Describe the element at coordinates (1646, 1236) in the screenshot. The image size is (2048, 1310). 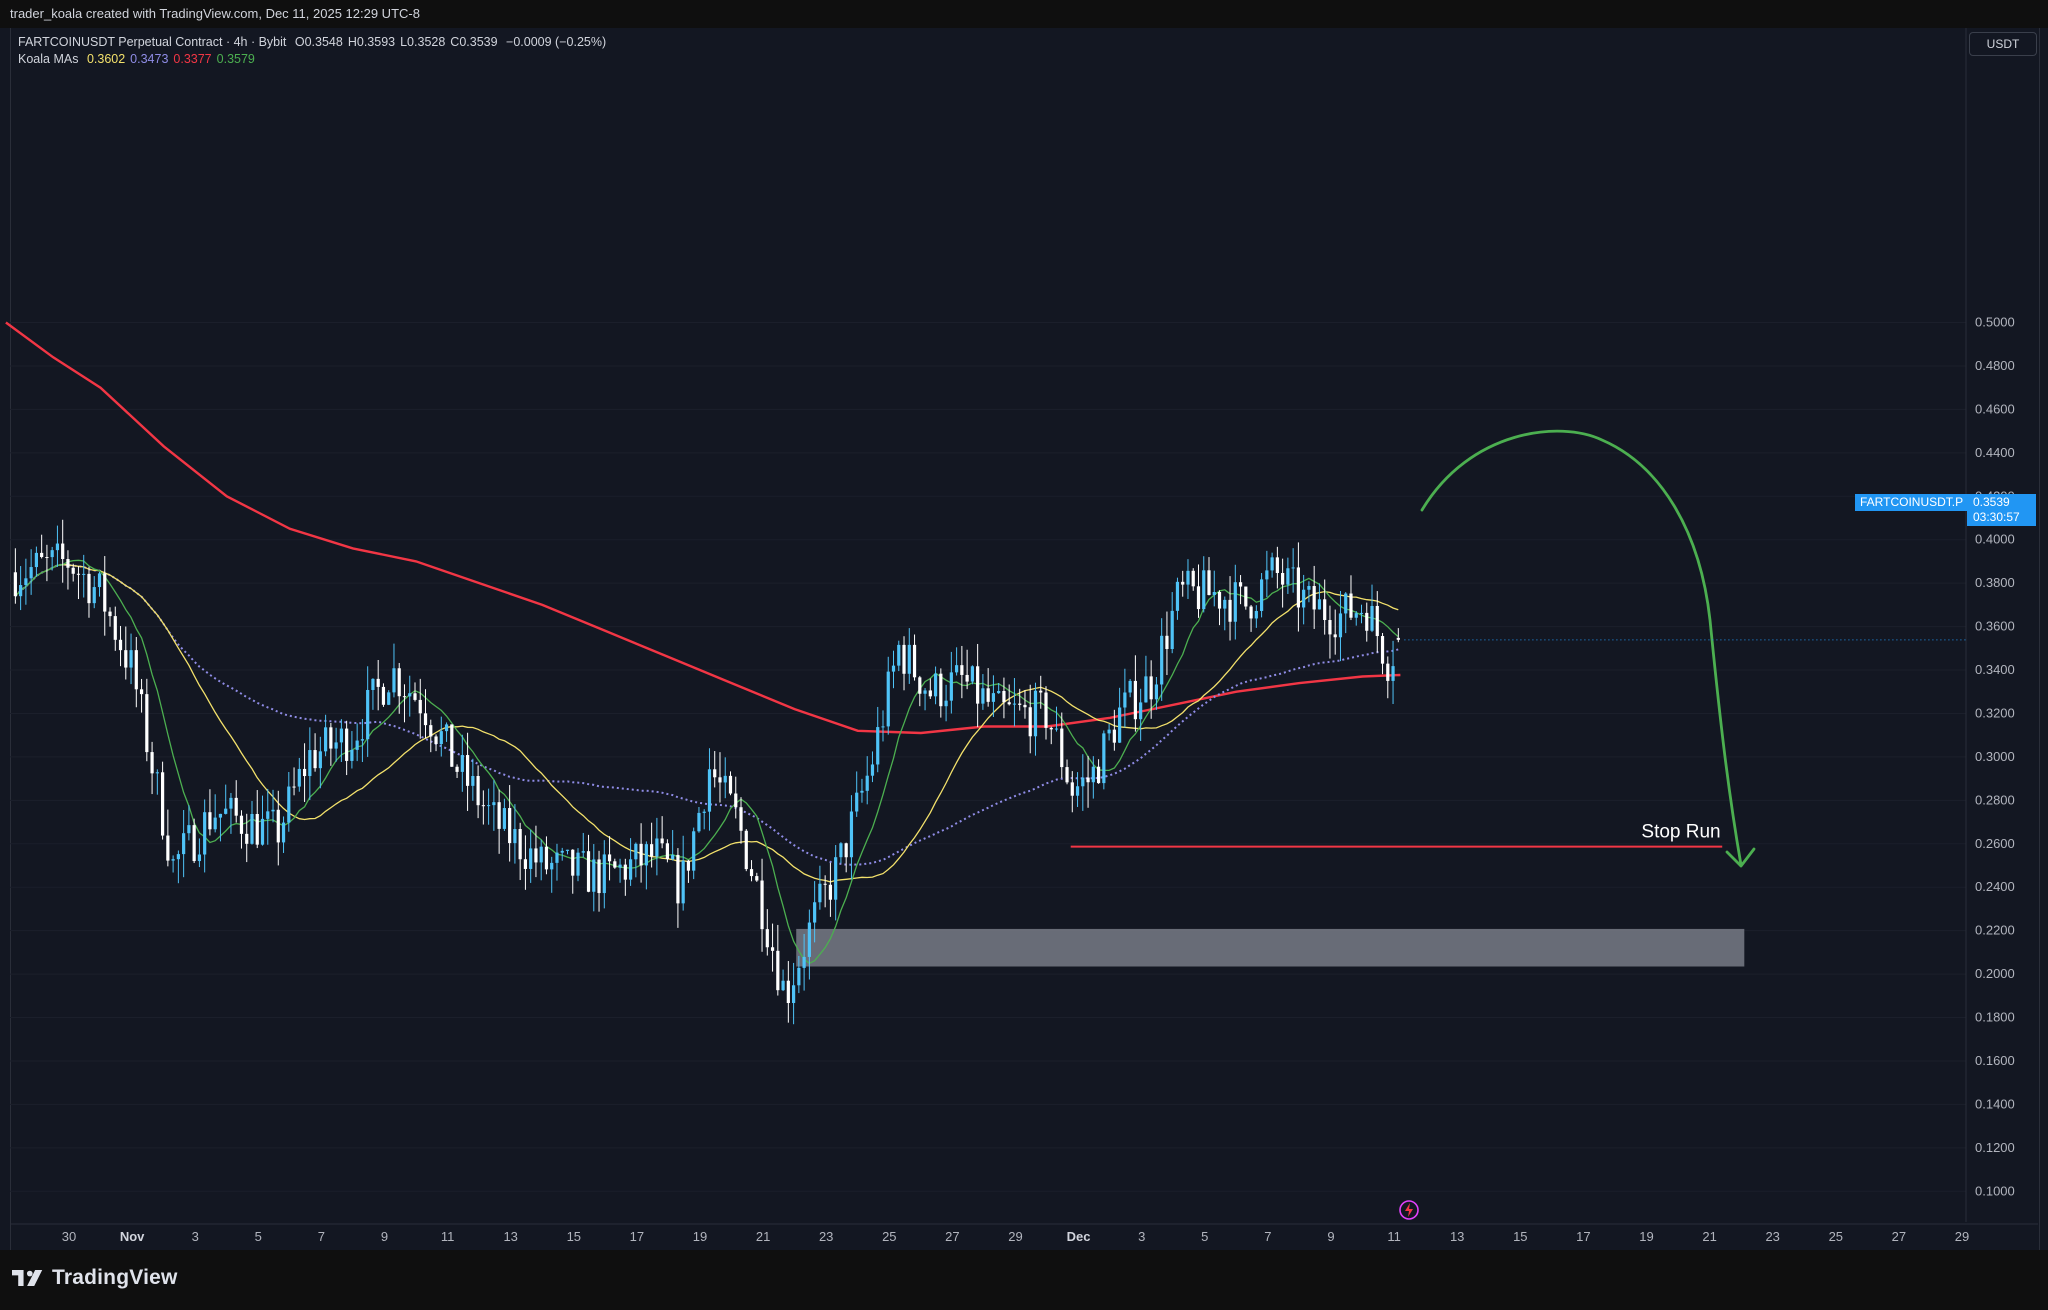
I see `time-tick: 19` at that location.